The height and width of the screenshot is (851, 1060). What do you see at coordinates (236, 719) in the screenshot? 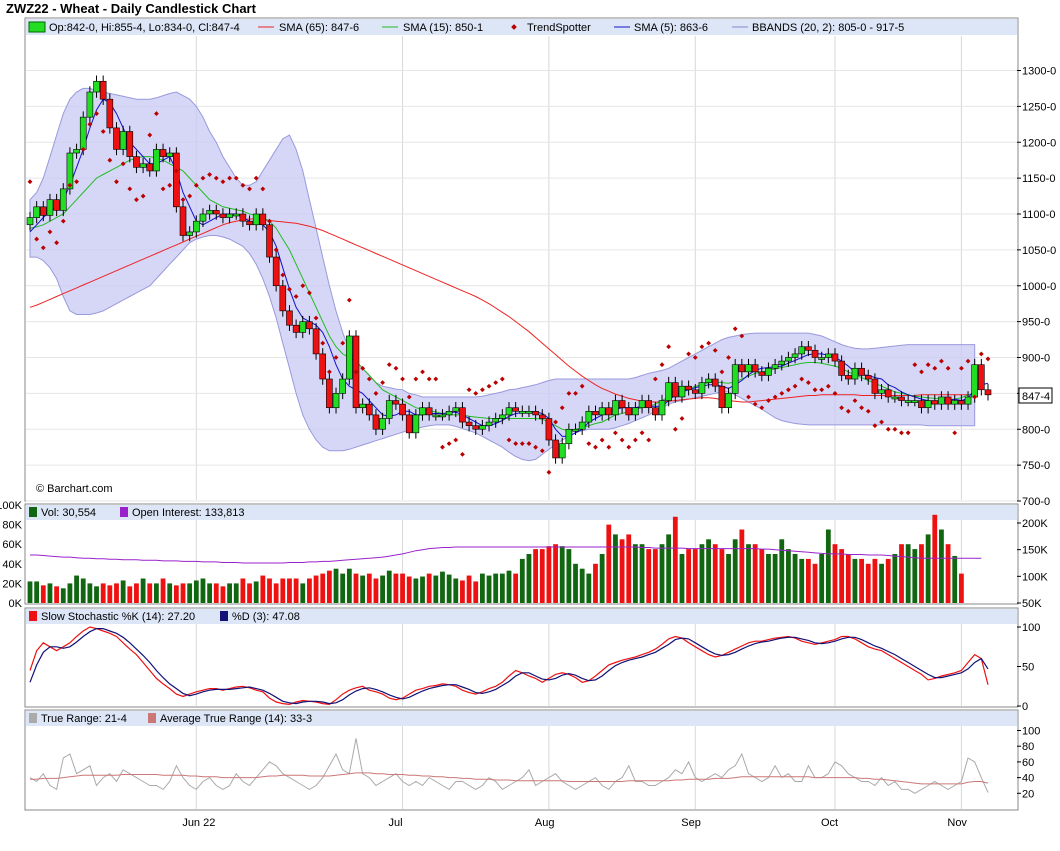
I see `atr-legend: Average True Range (14): 33-3` at bounding box center [236, 719].